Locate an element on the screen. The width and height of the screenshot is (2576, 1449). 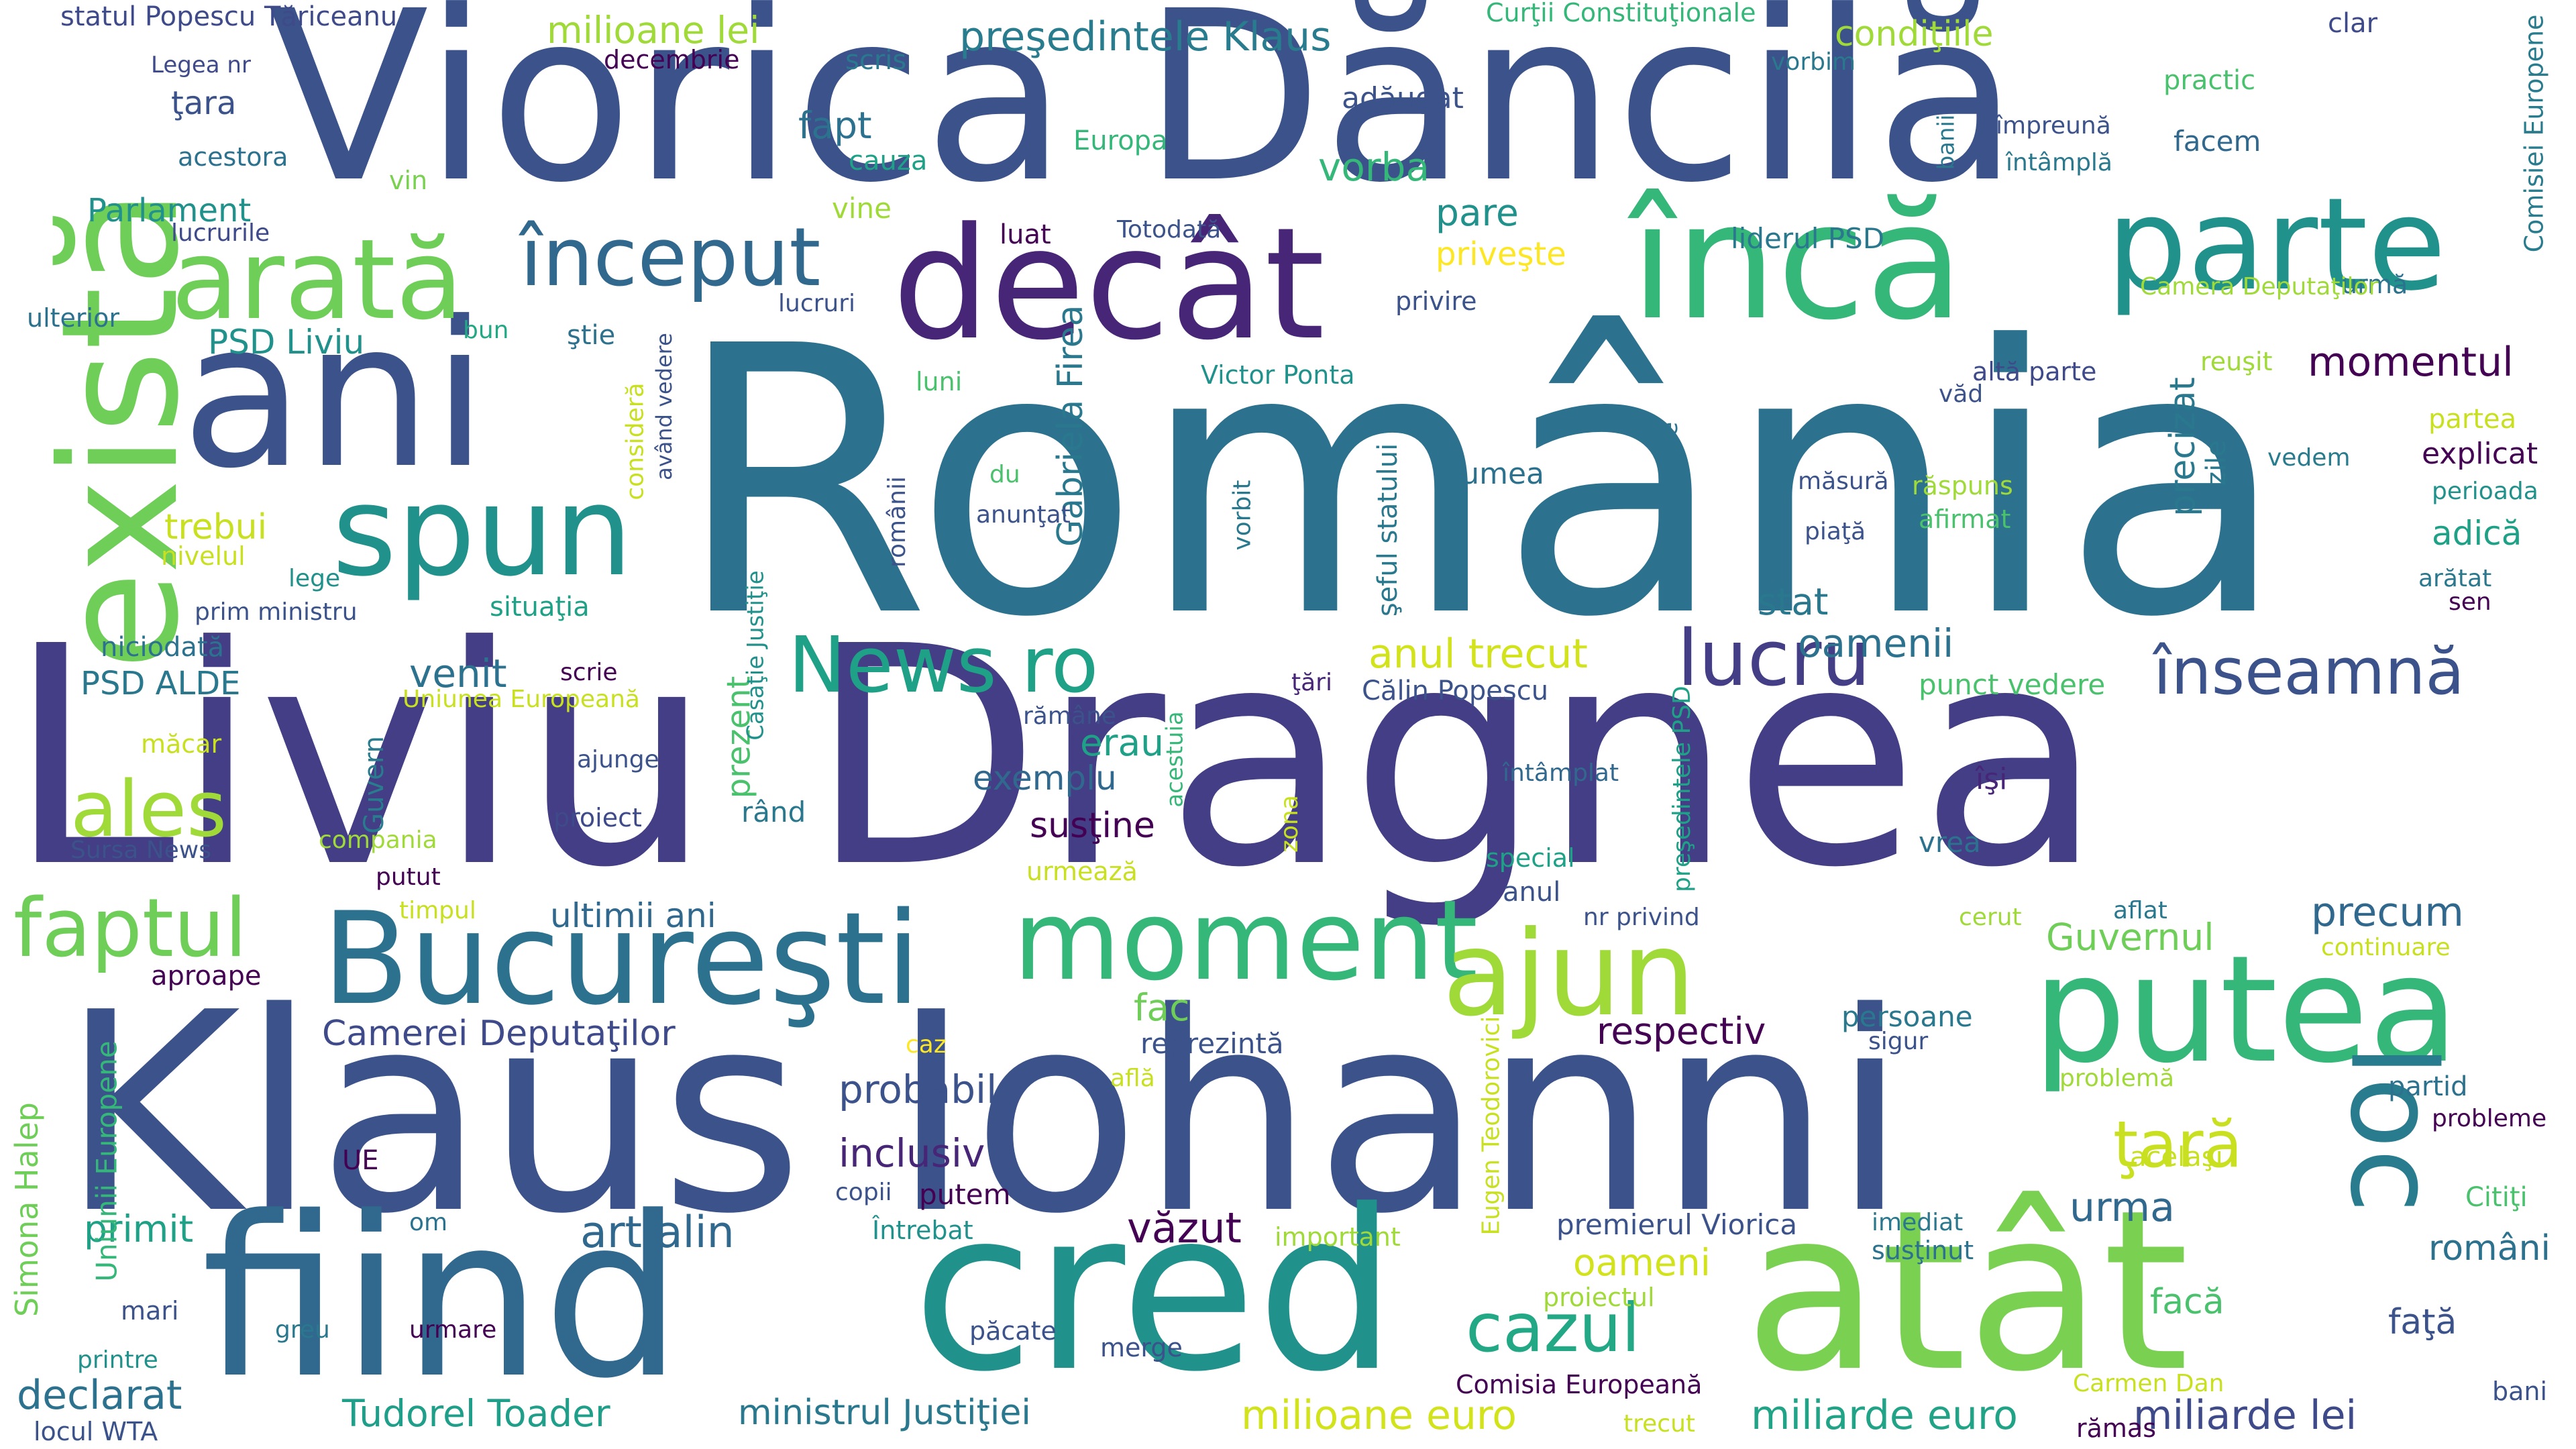
word-art-alin: art alin is located at coordinates (657, 1233).